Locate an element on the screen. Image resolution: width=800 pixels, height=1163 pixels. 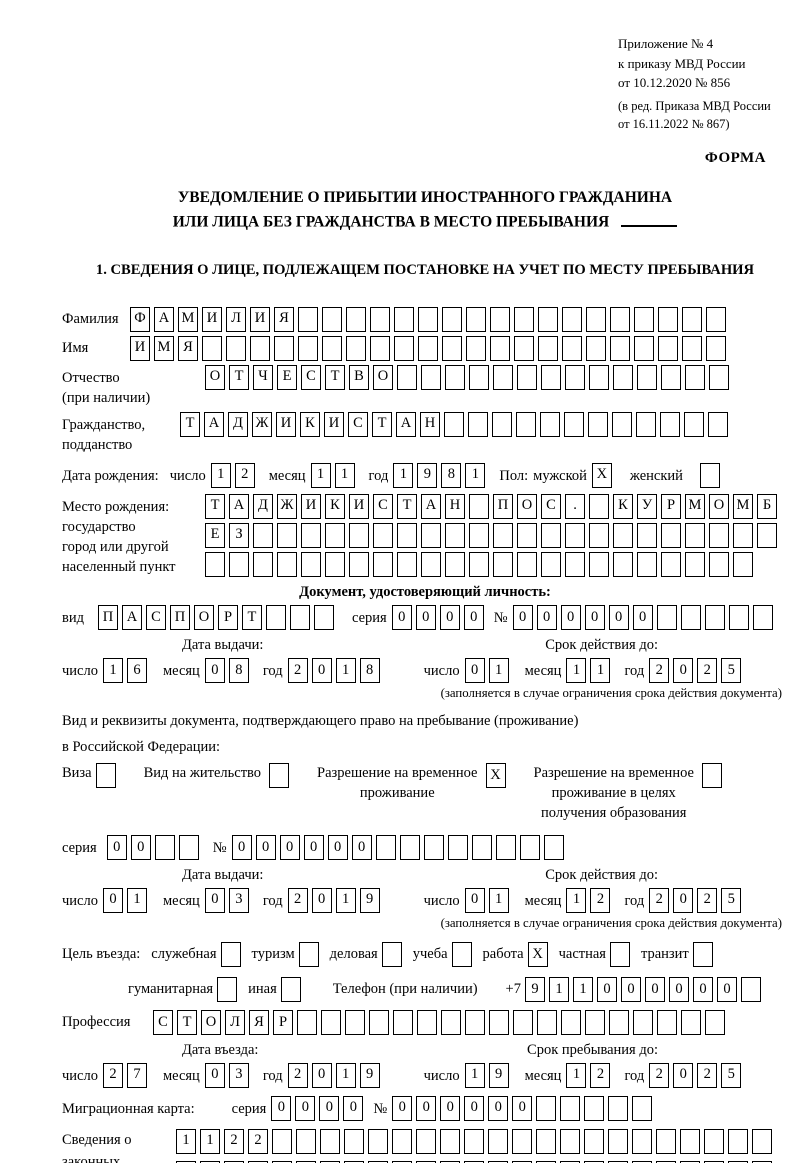
char-cell: П is located at coordinates (503, 506).